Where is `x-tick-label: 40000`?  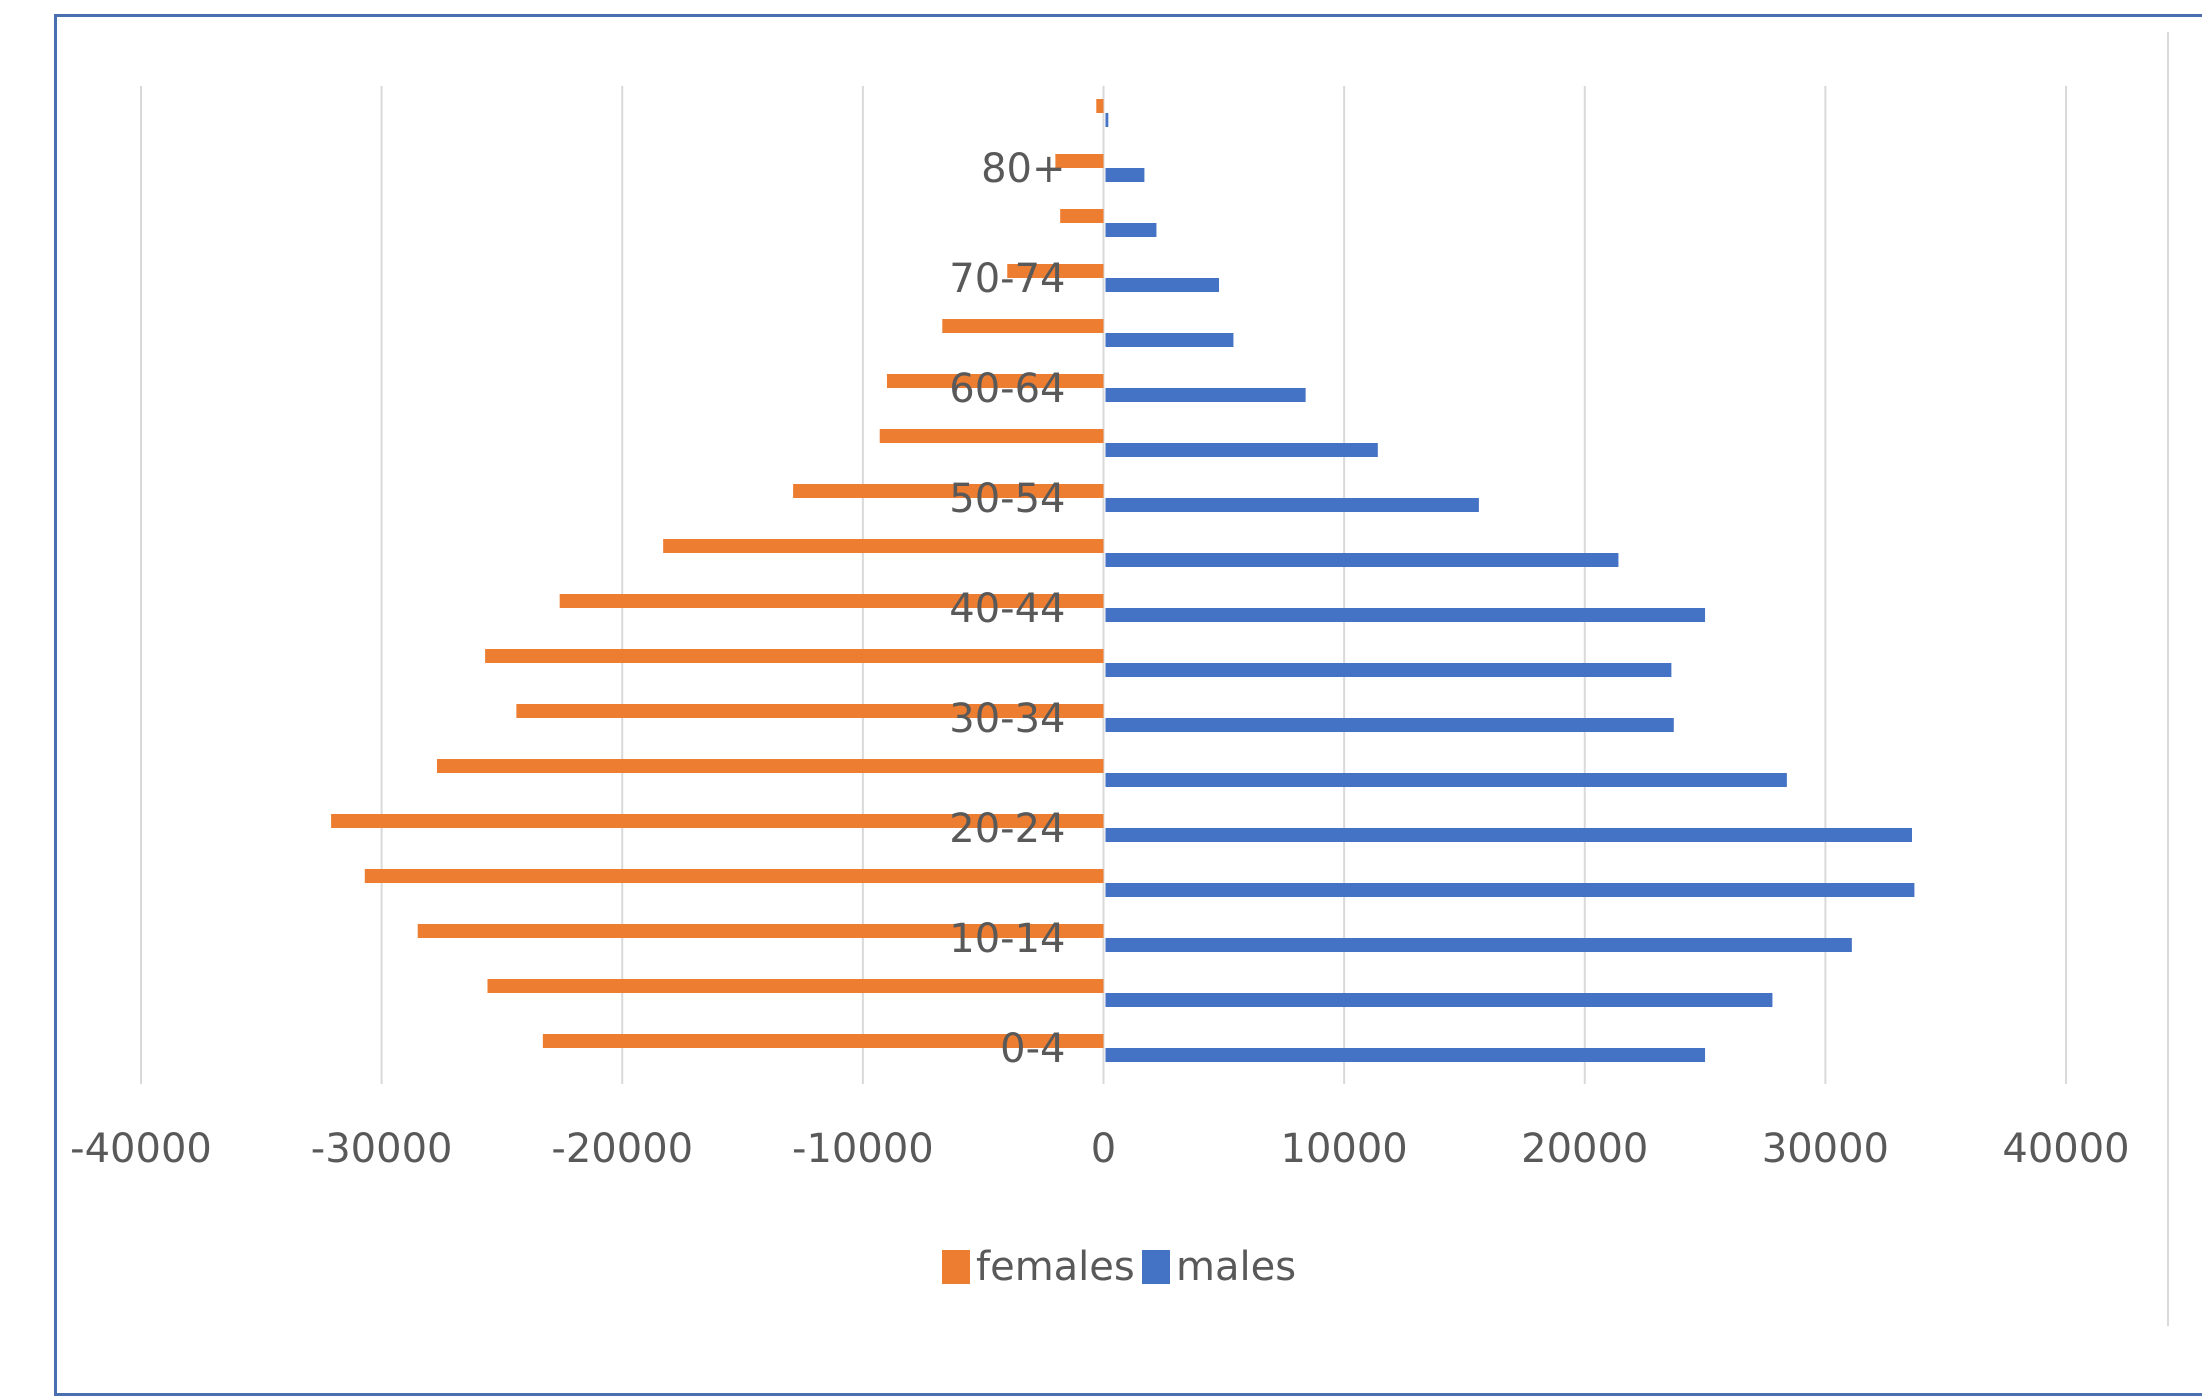 x-tick-label: 40000 is located at coordinates (2065, 1149).